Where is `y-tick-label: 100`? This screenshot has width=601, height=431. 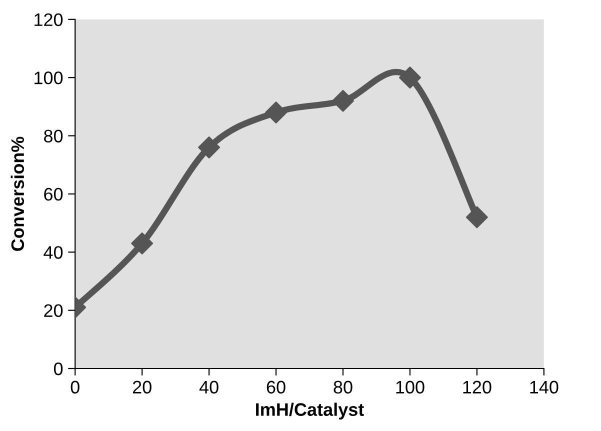
y-tick-label: 100 is located at coordinates (48, 78).